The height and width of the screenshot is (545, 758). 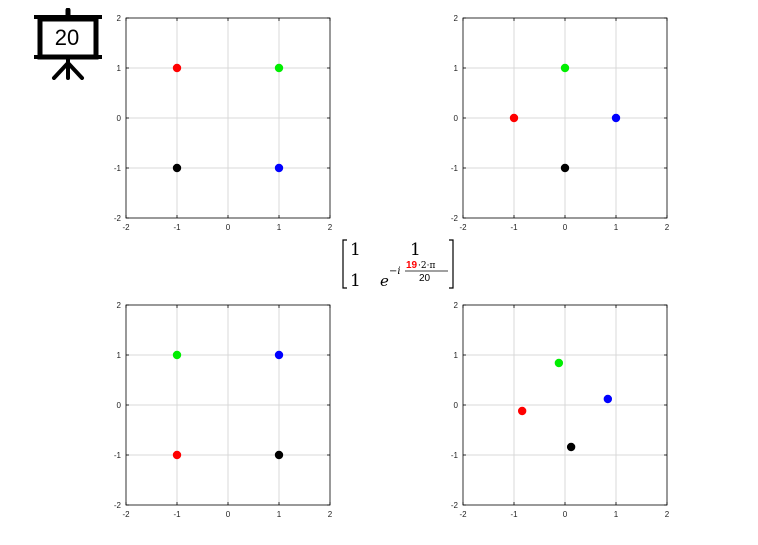 I want to click on numerator-highlight: 19, so click(x=412, y=265).